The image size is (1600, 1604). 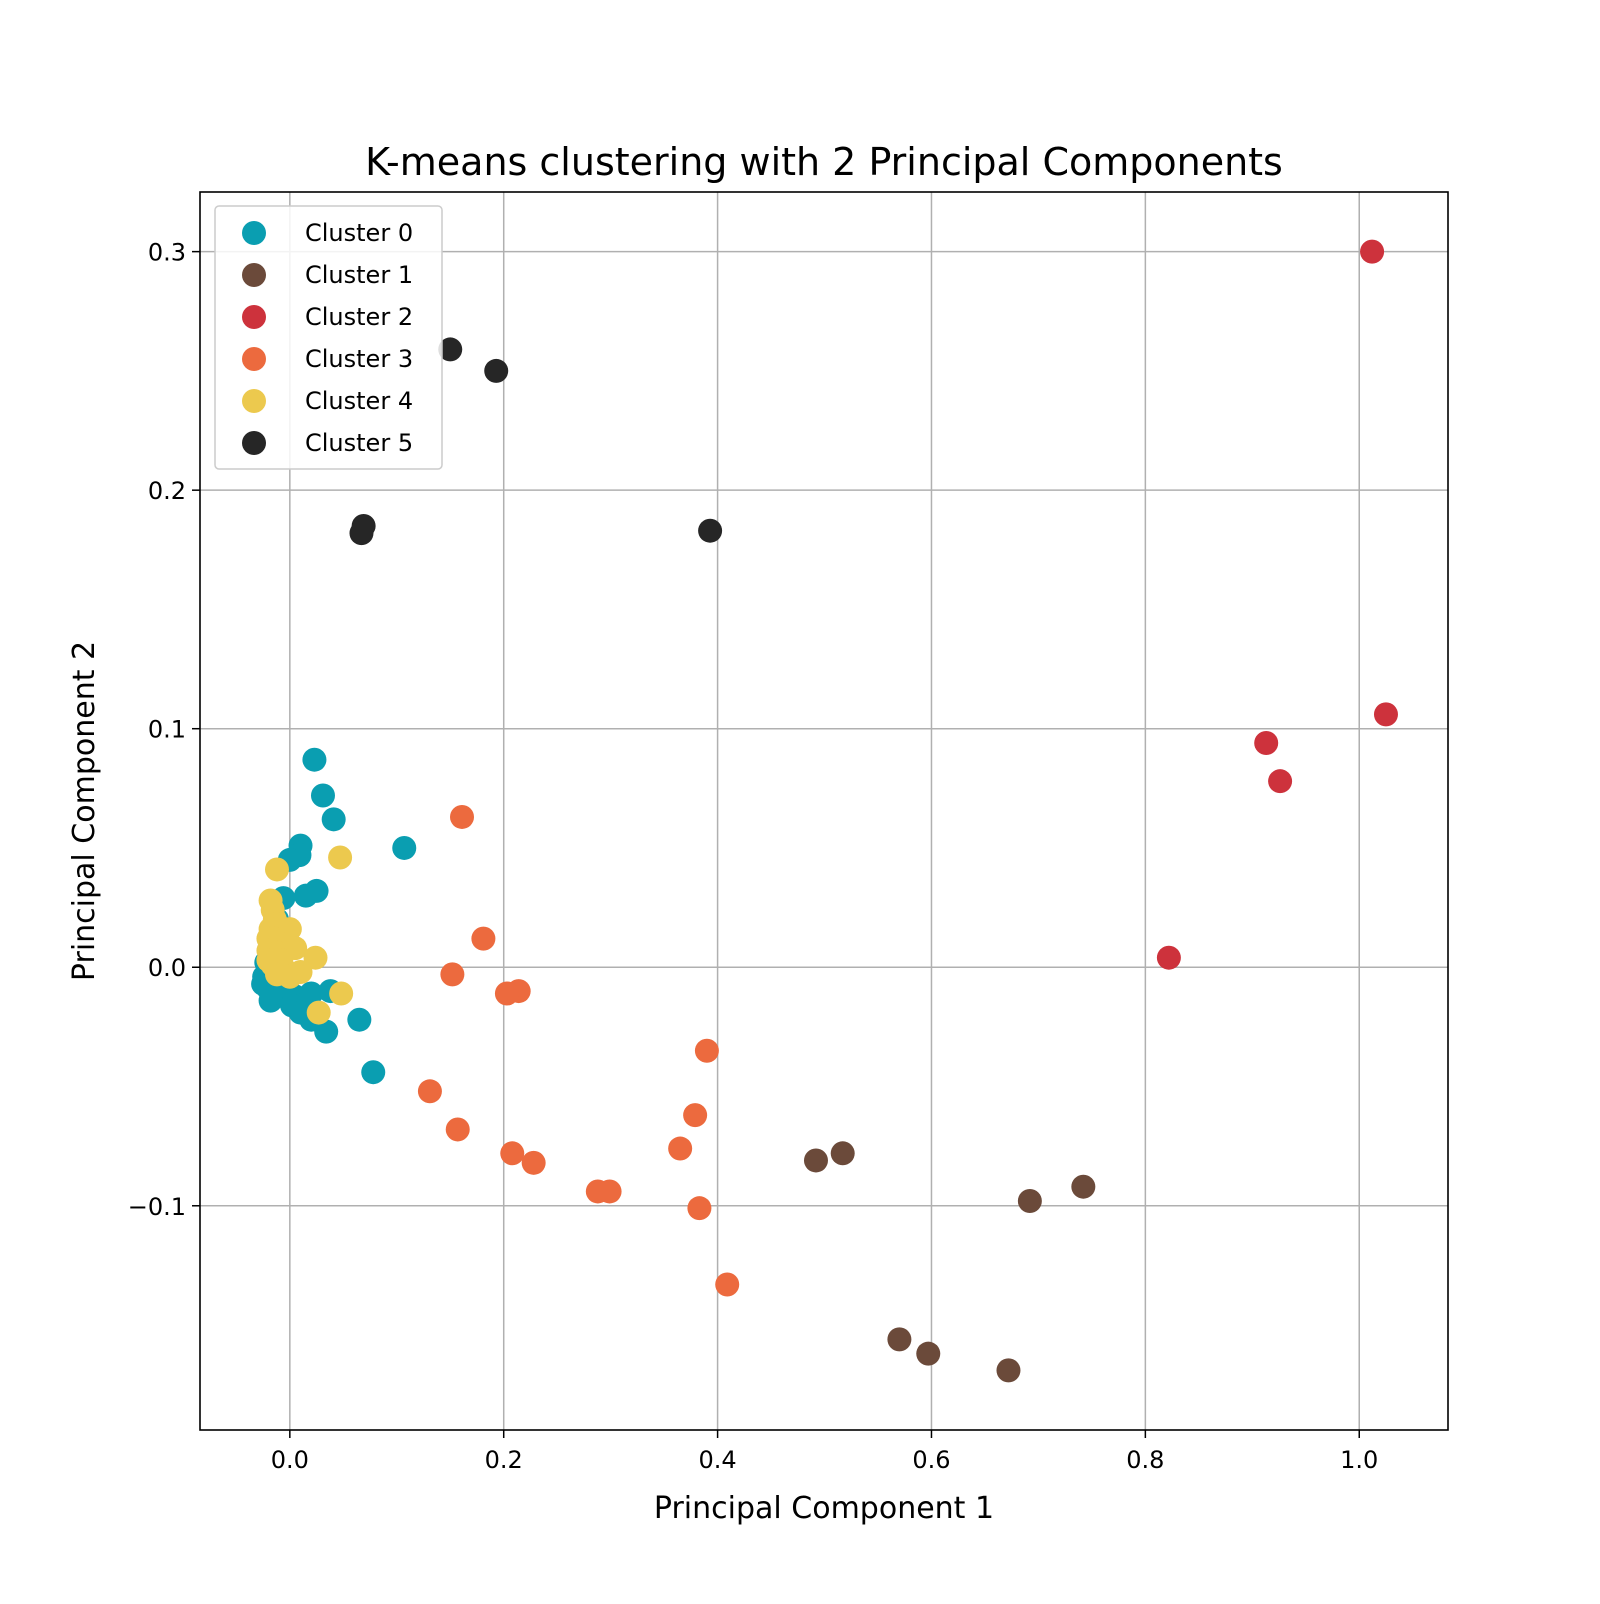 What do you see at coordinates (359, 275) in the screenshot?
I see `legend-label: Cluster 1` at bounding box center [359, 275].